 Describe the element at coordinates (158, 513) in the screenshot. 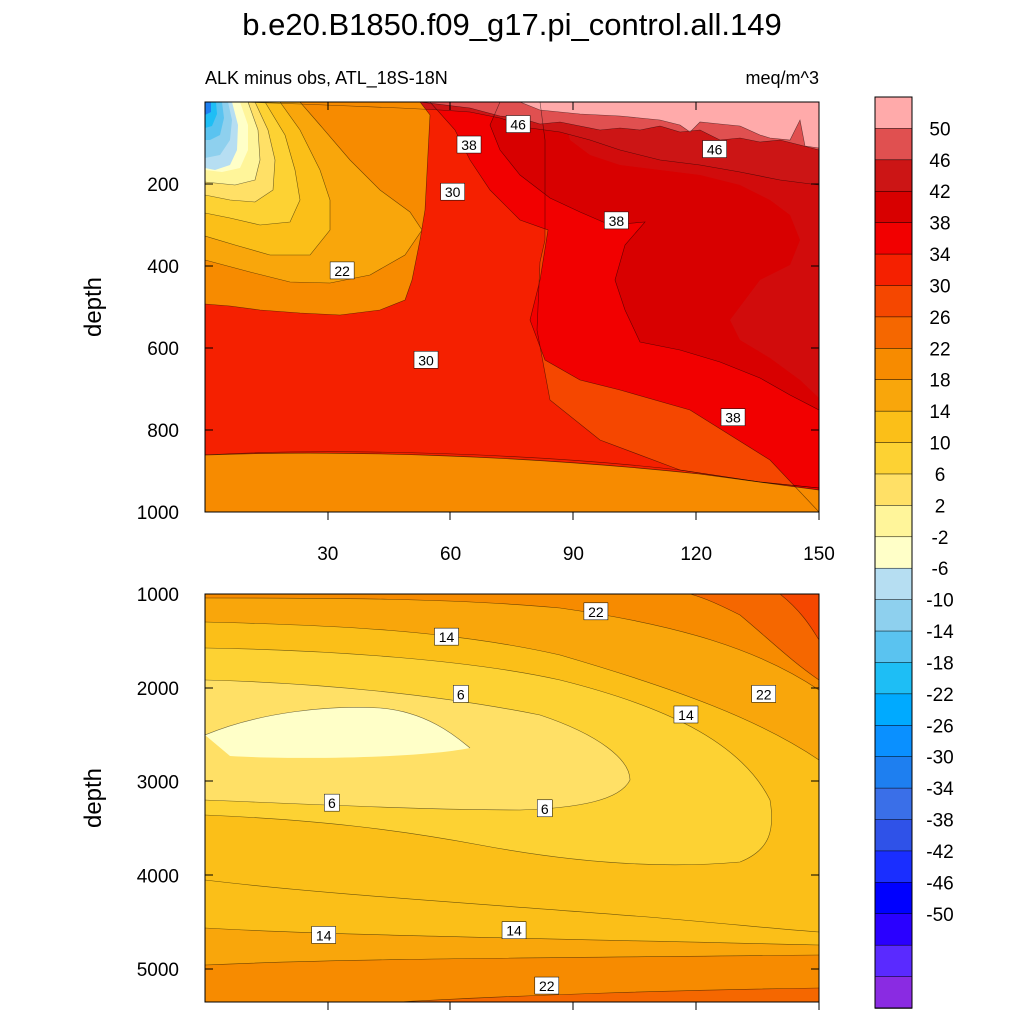

I see `y-tick-label: 1000` at that location.